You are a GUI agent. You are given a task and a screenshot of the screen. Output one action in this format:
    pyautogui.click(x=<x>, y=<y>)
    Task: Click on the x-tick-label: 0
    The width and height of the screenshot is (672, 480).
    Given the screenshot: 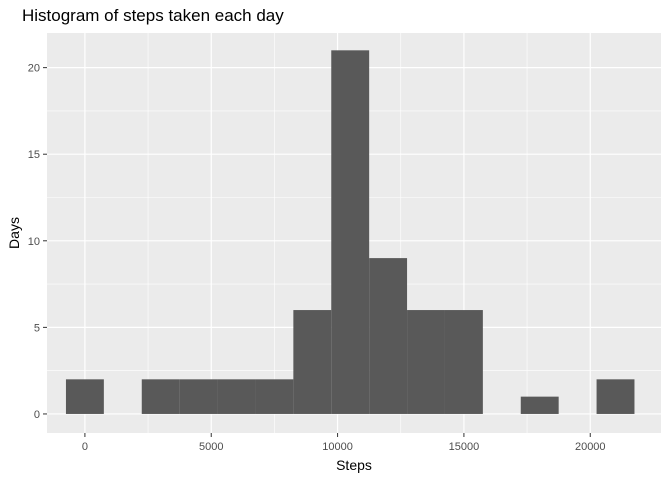 What is the action you would take?
    pyautogui.click(x=85, y=447)
    